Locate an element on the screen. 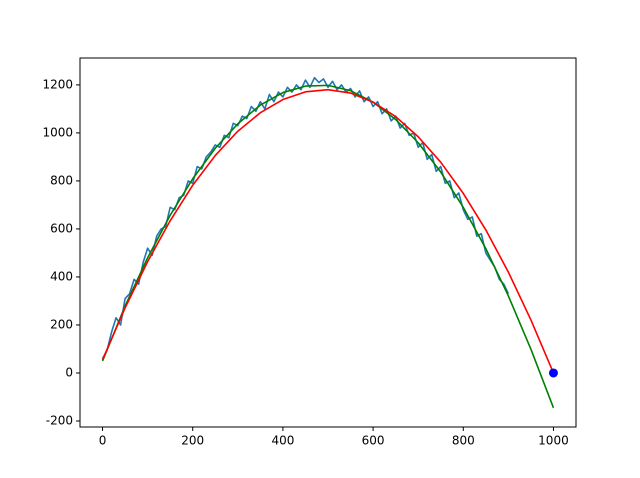 The width and height of the screenshot is (640, 478). x-tick-label: 1000 is located at coordinates (553, 441).